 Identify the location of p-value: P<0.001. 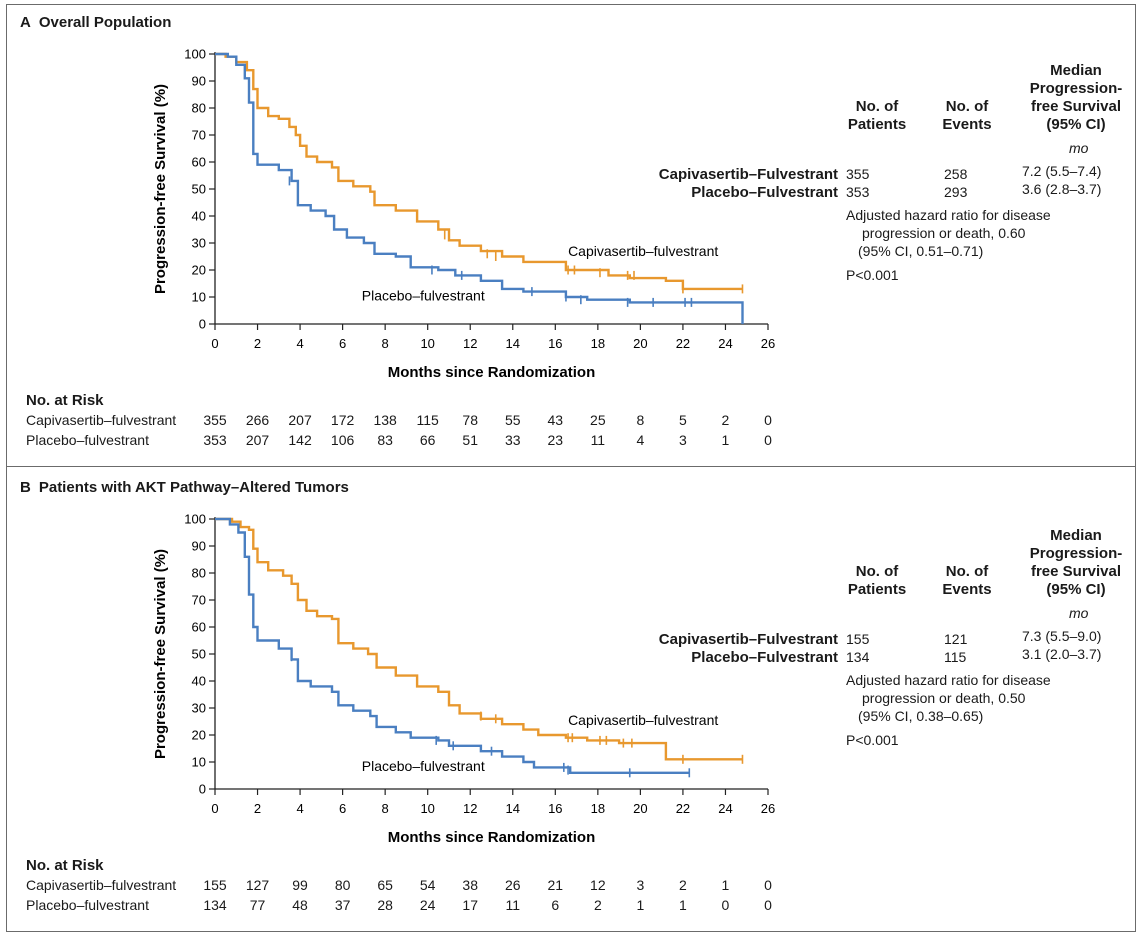
(872, 740).